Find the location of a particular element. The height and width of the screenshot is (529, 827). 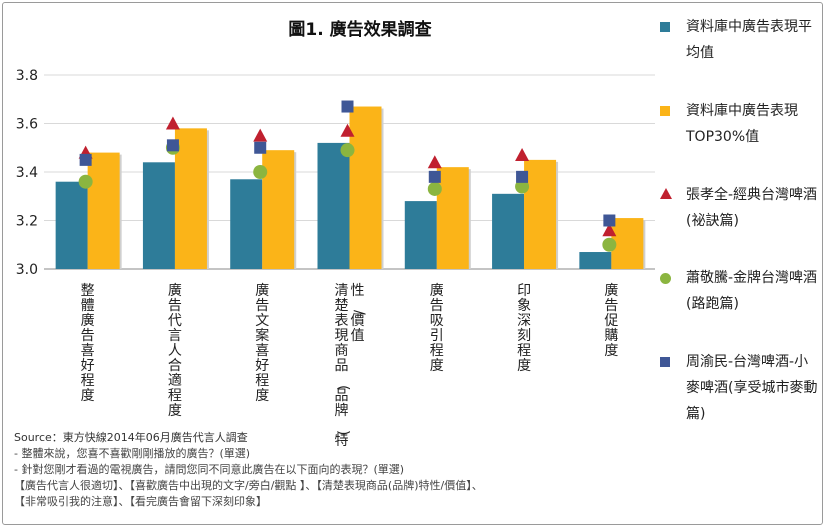

x-tick-label: 印象深刻程度 is located at coordinates (524, 328).